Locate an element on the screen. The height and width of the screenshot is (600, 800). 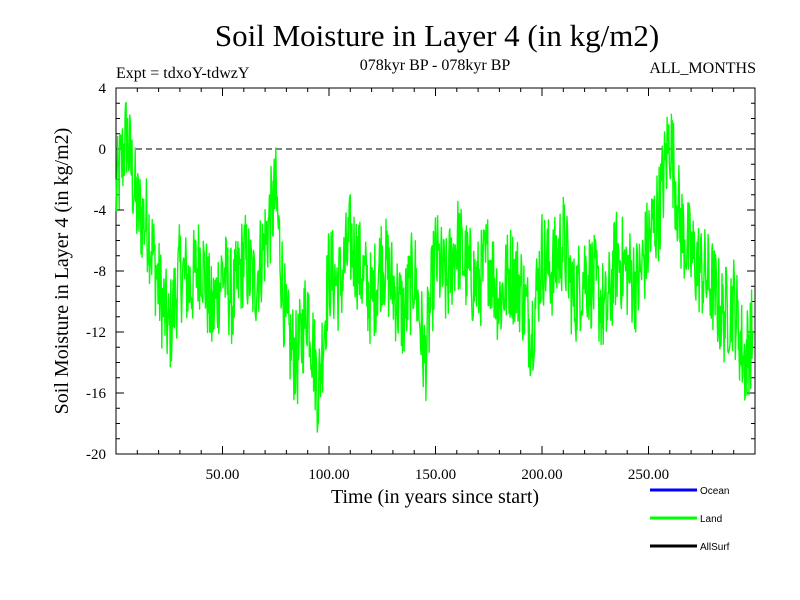
y-tick-label: -4 is located at coordinates (100, 211).